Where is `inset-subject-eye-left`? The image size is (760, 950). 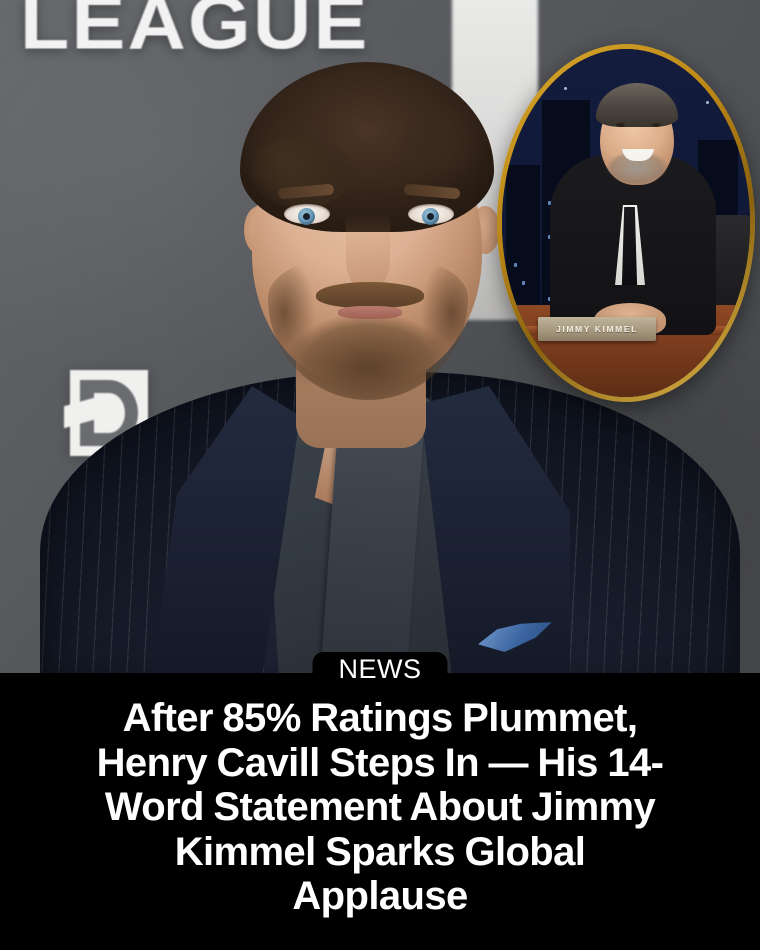
inset-subject-eye-left is located at coordinates (620, 125).